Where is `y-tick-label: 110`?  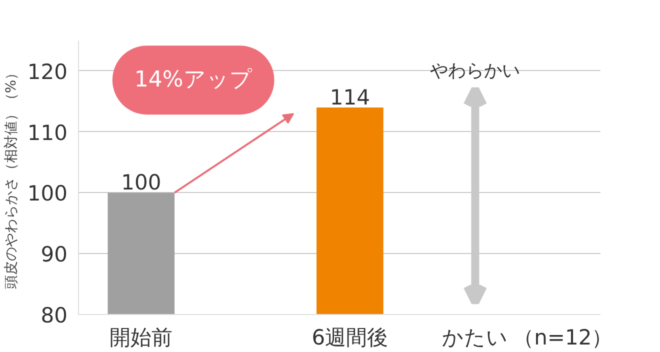 y-tick-label: 110 is located at coordinates (47, 132).